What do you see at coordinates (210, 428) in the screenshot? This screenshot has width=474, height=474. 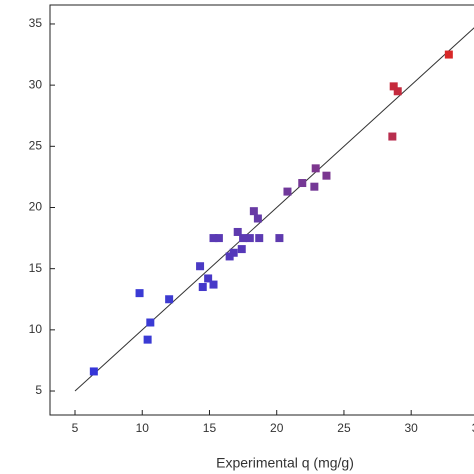 I see `x-tick-label: 15` at bounding box center [210, 428].